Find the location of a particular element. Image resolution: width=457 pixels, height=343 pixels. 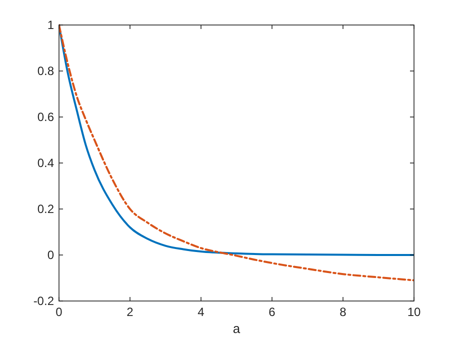

y-tick-label: 0.8 is located at coordinates (45, 71).